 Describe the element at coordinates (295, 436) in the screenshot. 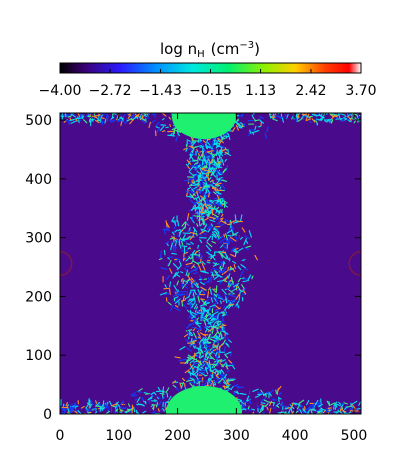

I see `x-tick-label: 400` at that location.